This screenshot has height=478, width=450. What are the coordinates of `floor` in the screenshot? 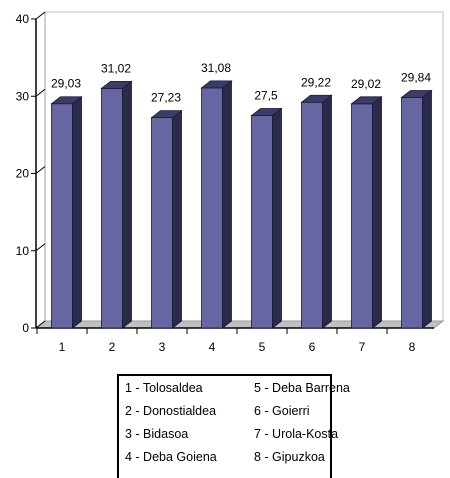 It's located at (239, 324).